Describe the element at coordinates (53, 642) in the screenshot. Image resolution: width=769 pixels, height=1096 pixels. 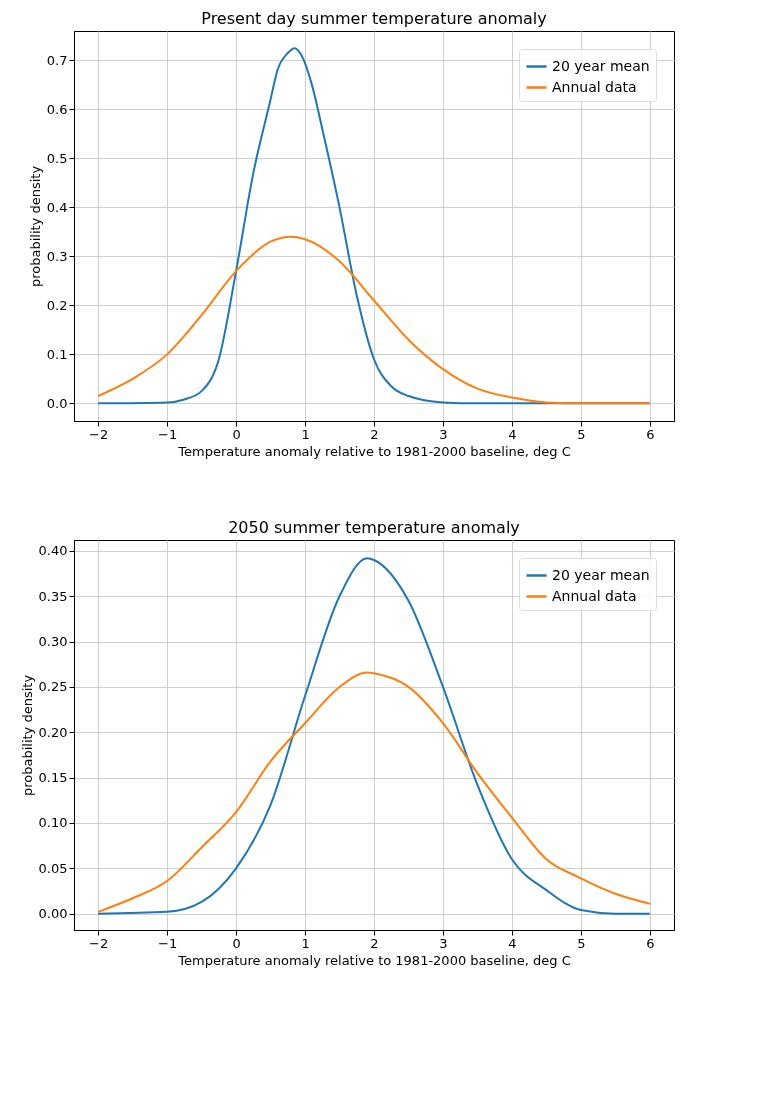
I see `y-tick-label: 0.30` at that location.